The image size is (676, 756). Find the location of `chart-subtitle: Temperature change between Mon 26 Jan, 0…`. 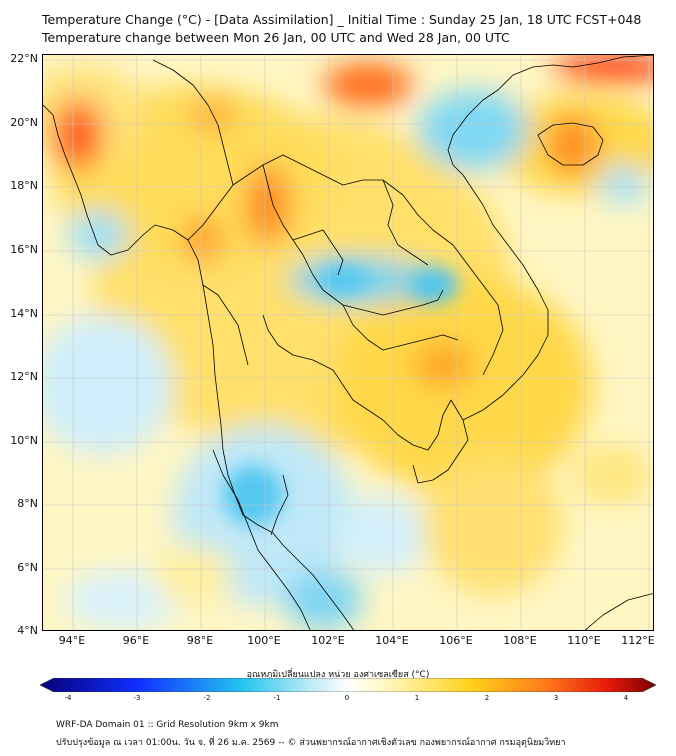

chart-subtitle: Temperature change between Mon 26 Jan, 0… is located at coordinates (276, 37).